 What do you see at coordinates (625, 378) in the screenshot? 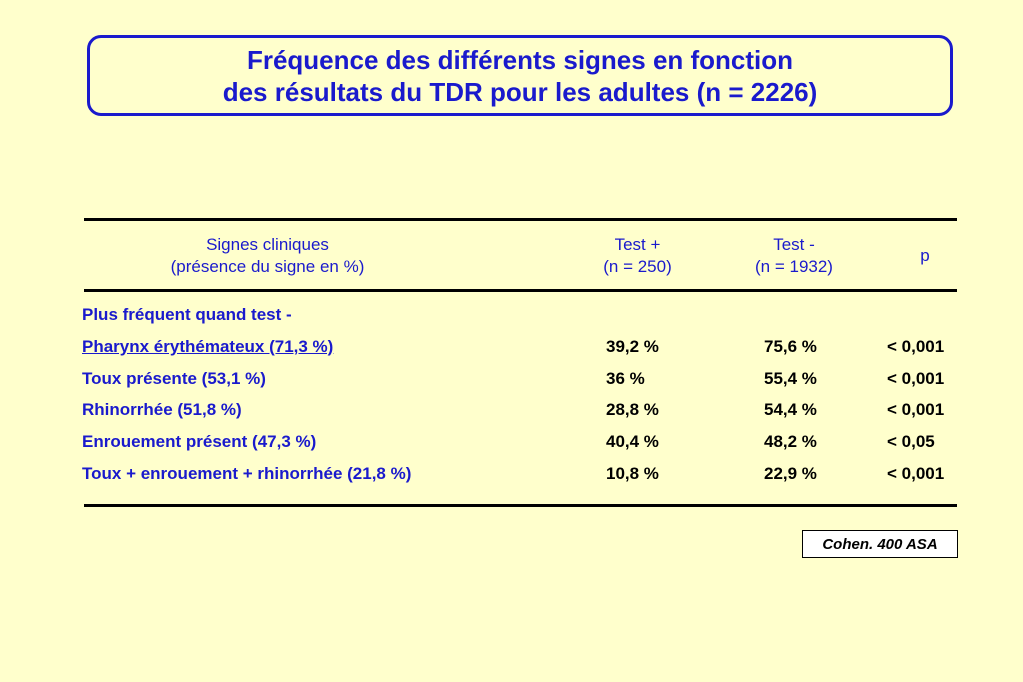
I see `row-test-pos: 36 %` at bounding box center [625, 378].